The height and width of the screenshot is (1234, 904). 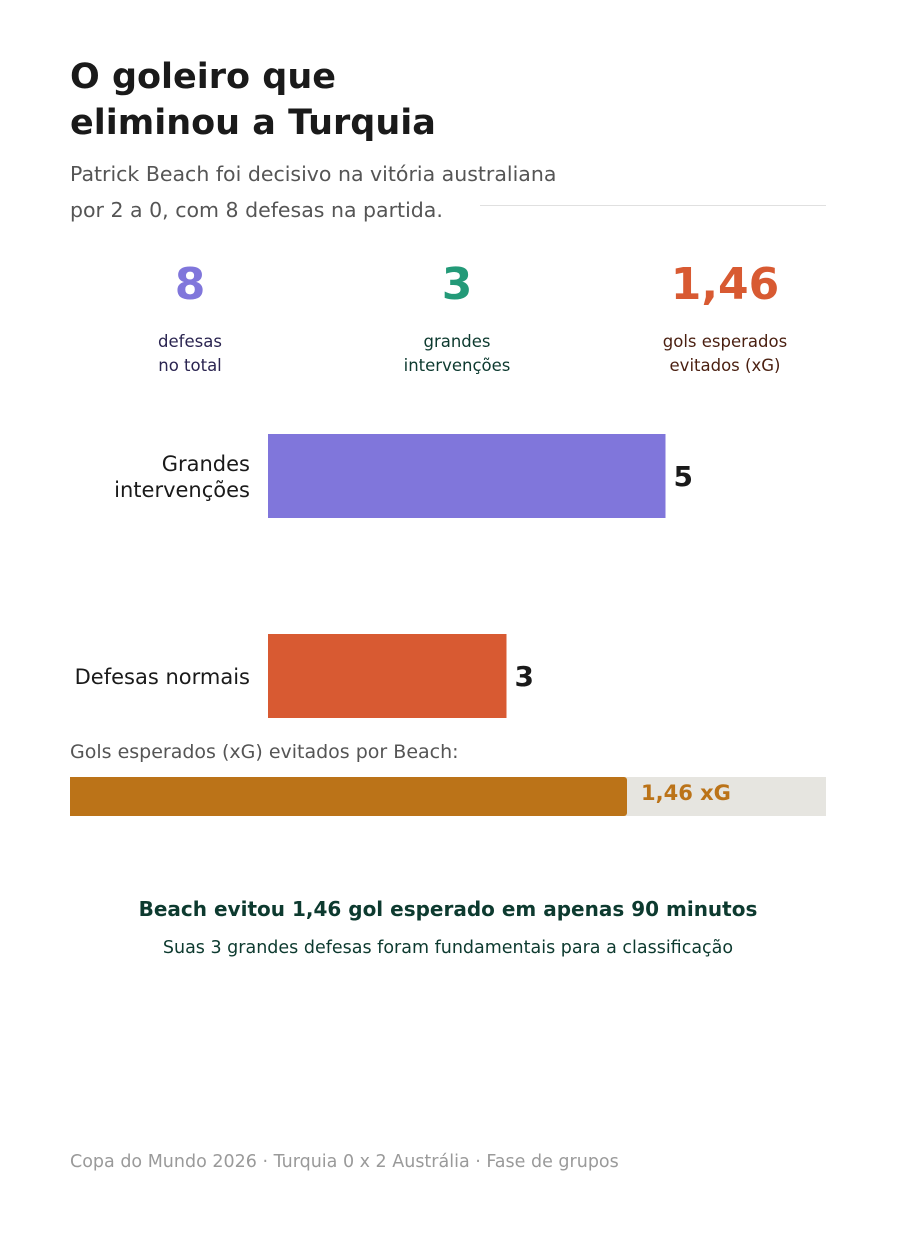 What do you see at coordinates (524, 676) in the screenshot?
I see `bar-value-label: 3` at bounding box center [524, 676].